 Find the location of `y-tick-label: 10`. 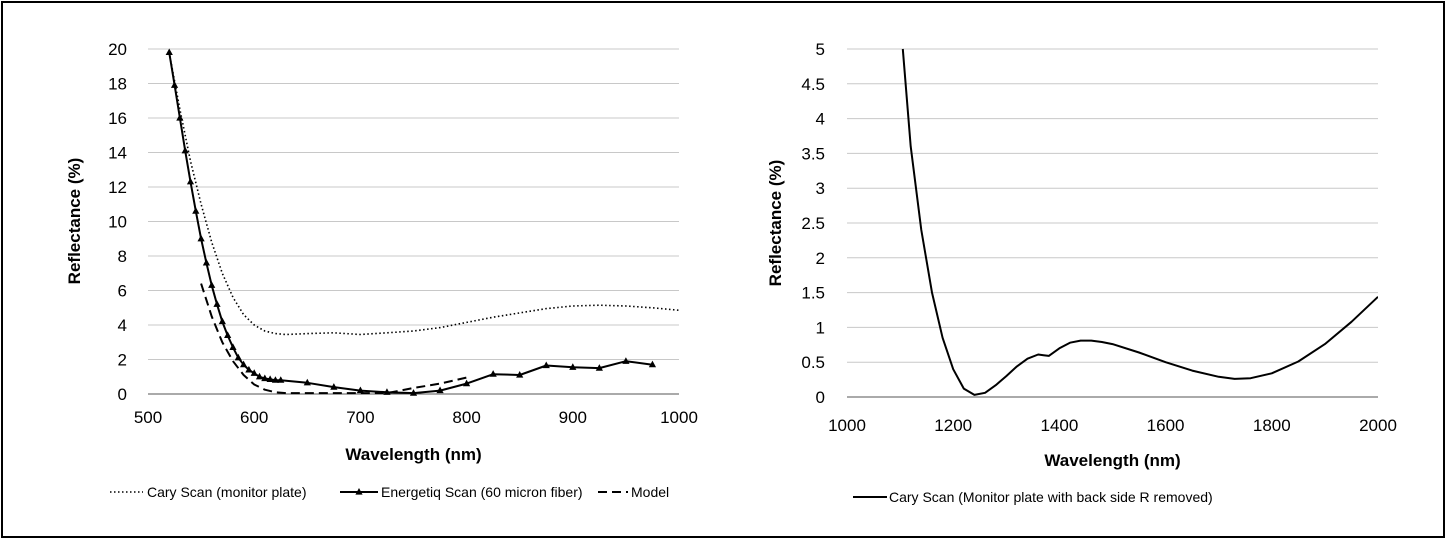

y-tick-label: 10 is located at coordinates (117, 222).